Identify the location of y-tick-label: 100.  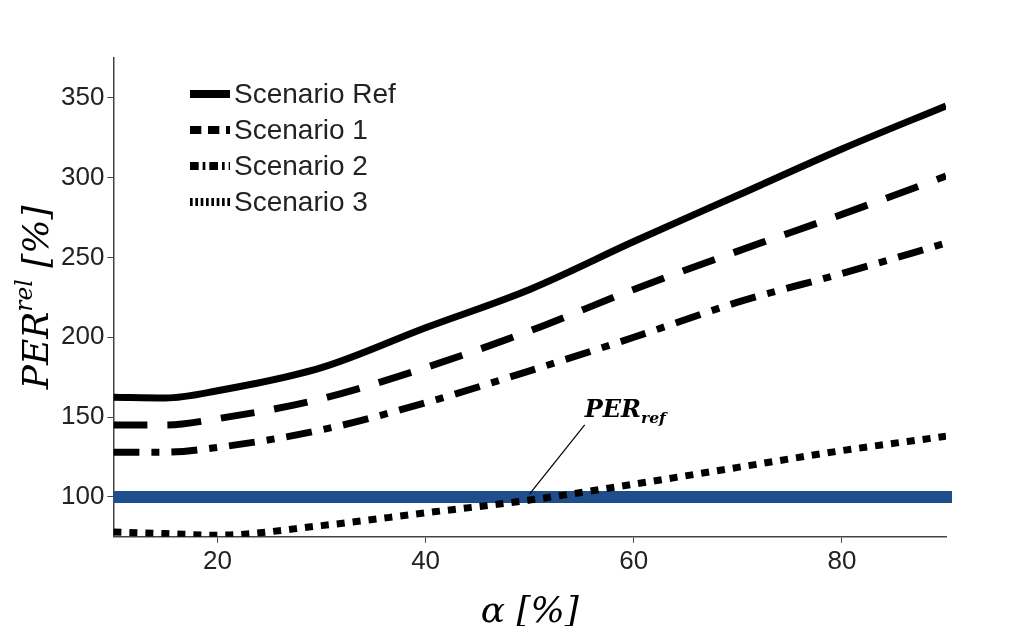
(82, 495).